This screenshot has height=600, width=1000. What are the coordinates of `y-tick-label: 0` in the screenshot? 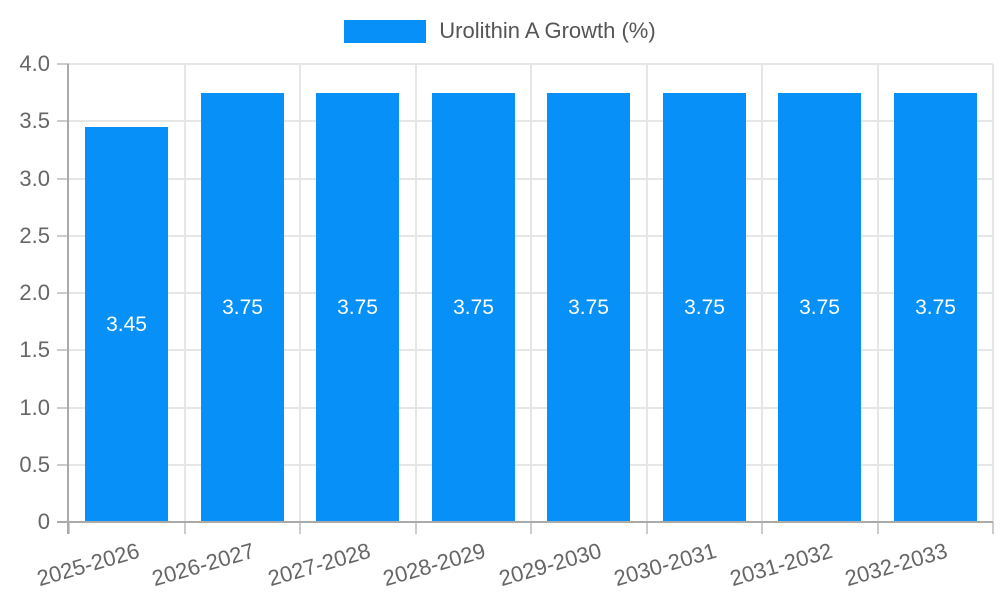 It's located at (43, 521).